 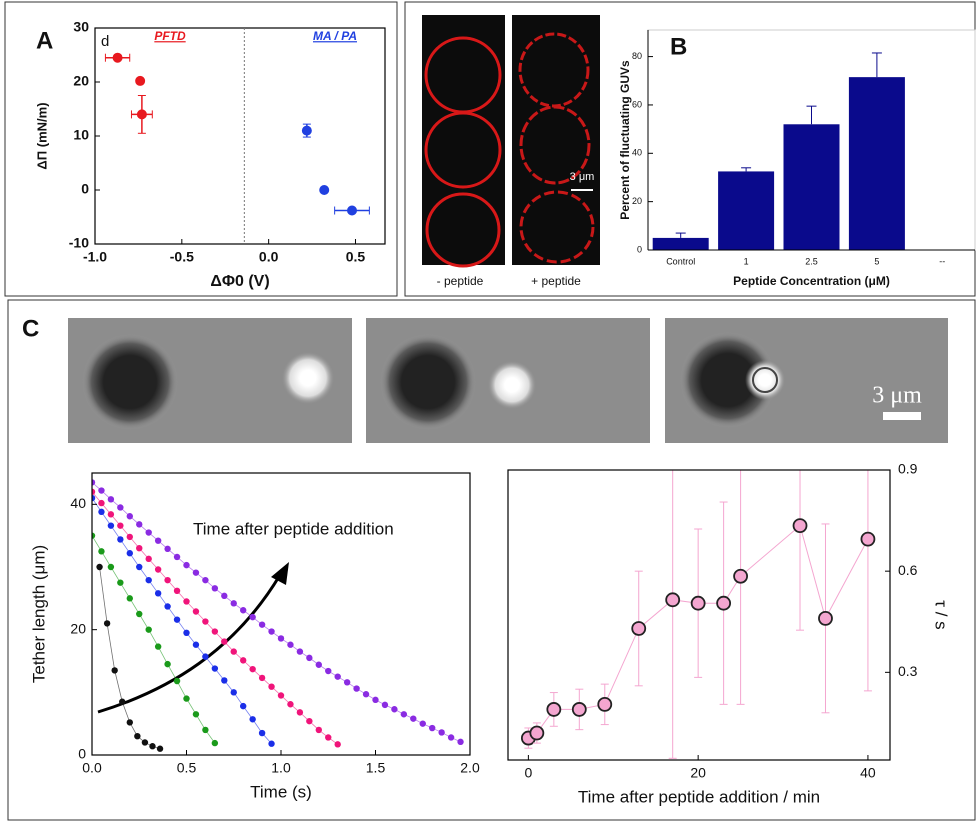 What do you see at coordinates (556, 281) in the screenshot?
I see `image-label: + peptide` at bounding box center [556, 281].